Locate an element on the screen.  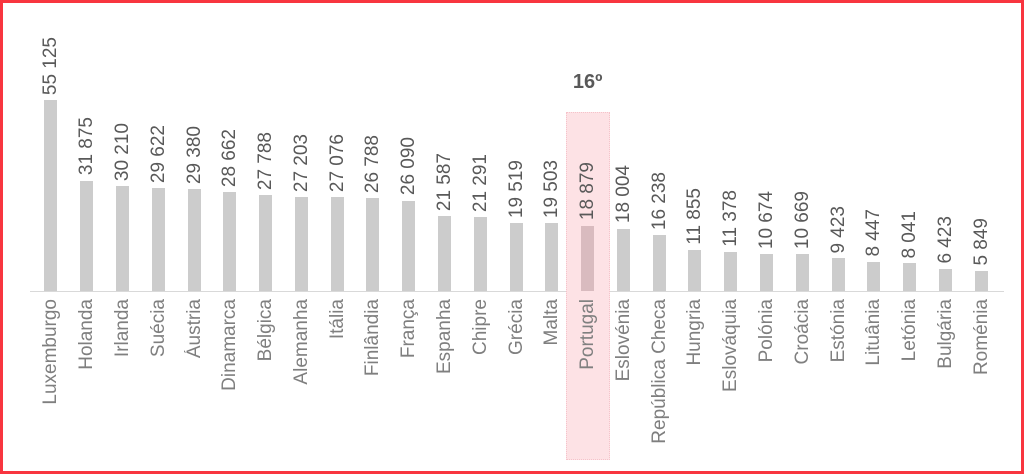
bar-column: 26 788 Finlândia is located at coordinates (373, 237).